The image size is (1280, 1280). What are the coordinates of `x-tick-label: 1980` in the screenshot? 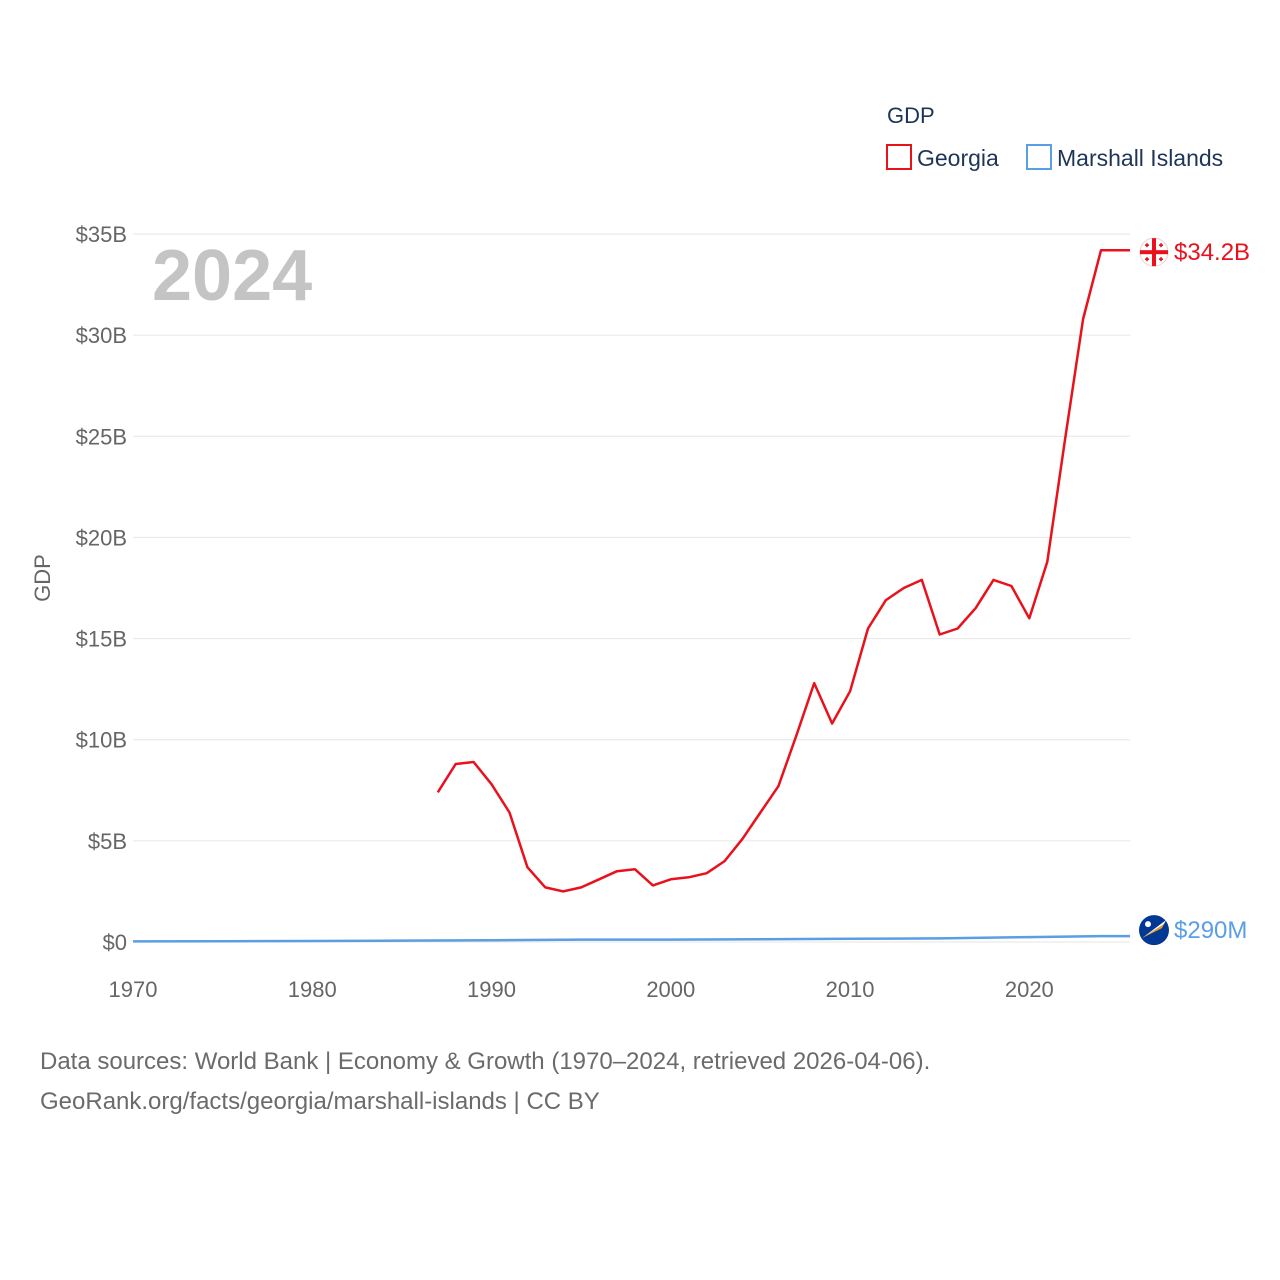 It's located at (312, 989).